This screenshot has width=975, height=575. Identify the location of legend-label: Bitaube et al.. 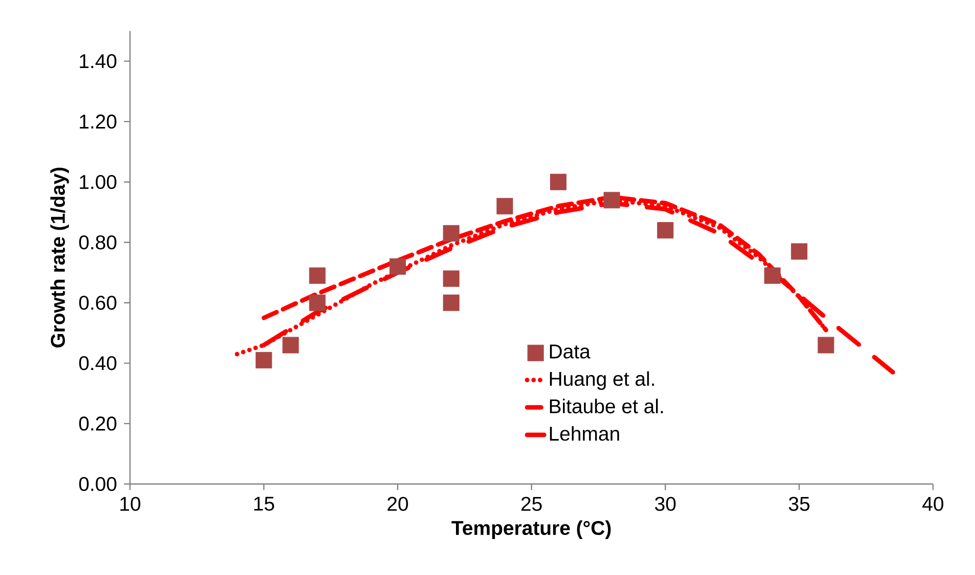
(606, 406).